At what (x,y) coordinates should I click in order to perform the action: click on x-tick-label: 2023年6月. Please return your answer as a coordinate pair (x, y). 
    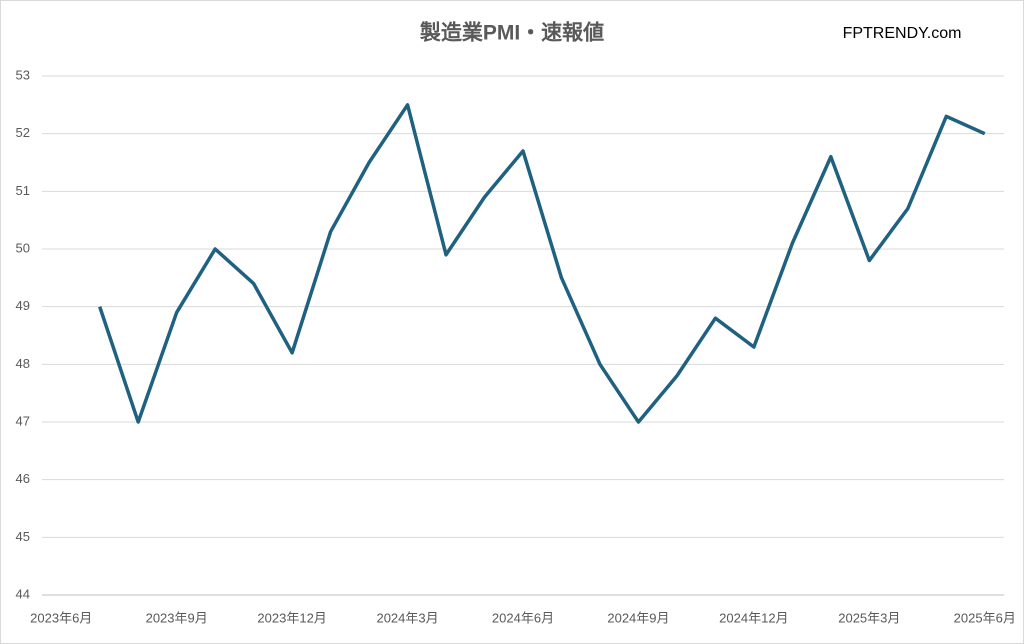
    Looking at the image, I should click on (61, 617).